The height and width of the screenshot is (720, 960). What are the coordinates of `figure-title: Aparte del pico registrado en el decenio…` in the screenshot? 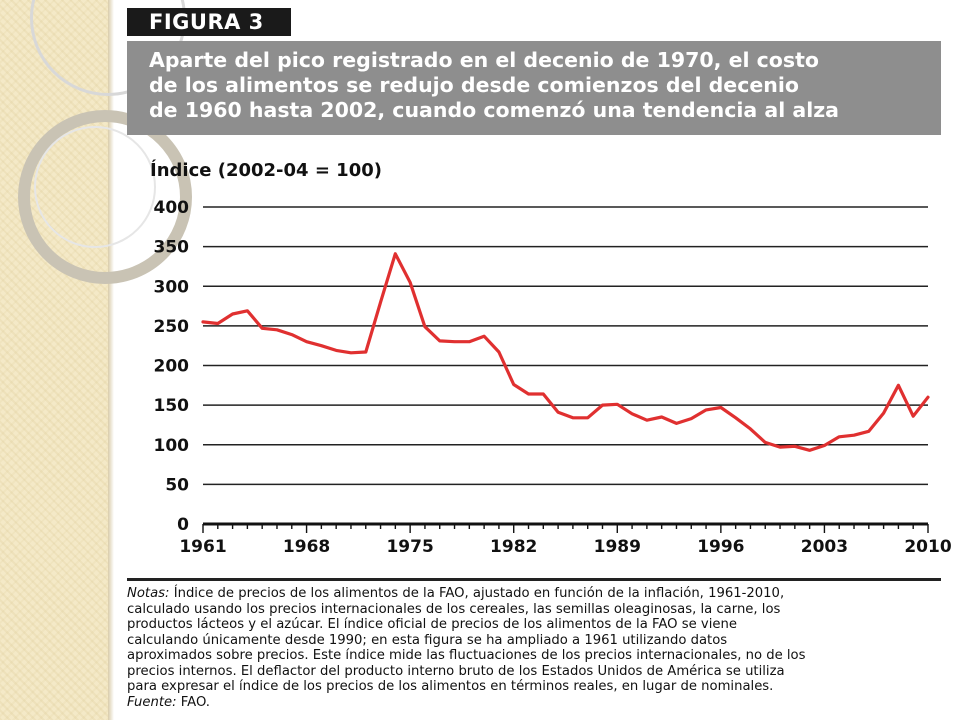 It's located at (534, 88).